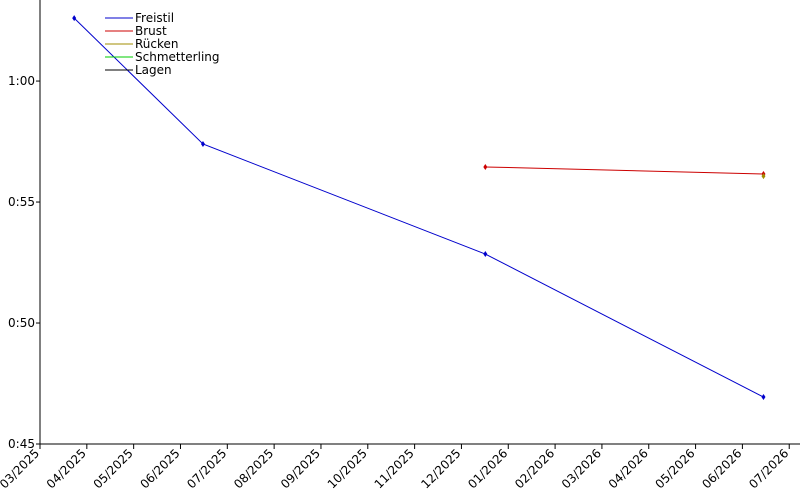 The image size is (800, 500). What do you see at coordinates (768, 468) in the screenshot?
I see `x-tick-label: 07/2026` at bounding box center [768, 468].